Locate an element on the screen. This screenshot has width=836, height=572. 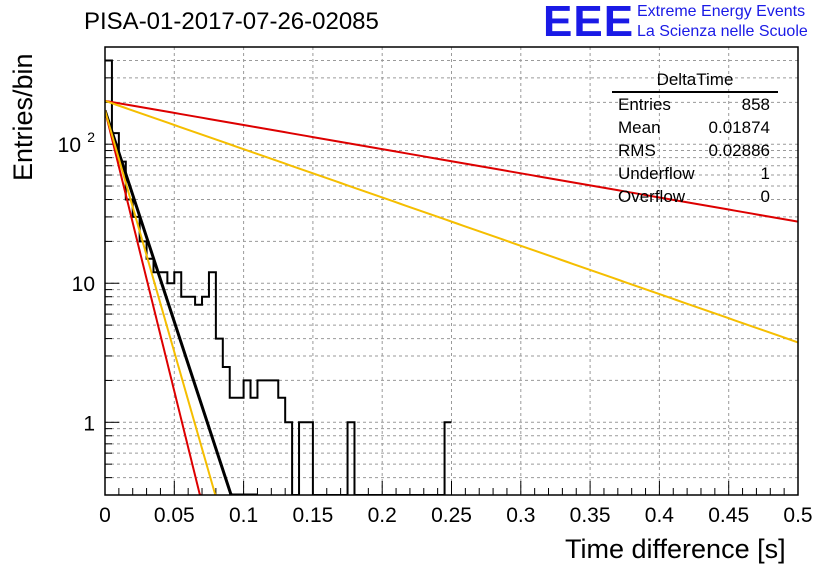
y-tick-label: 1 is located at coordinates (89, 423).